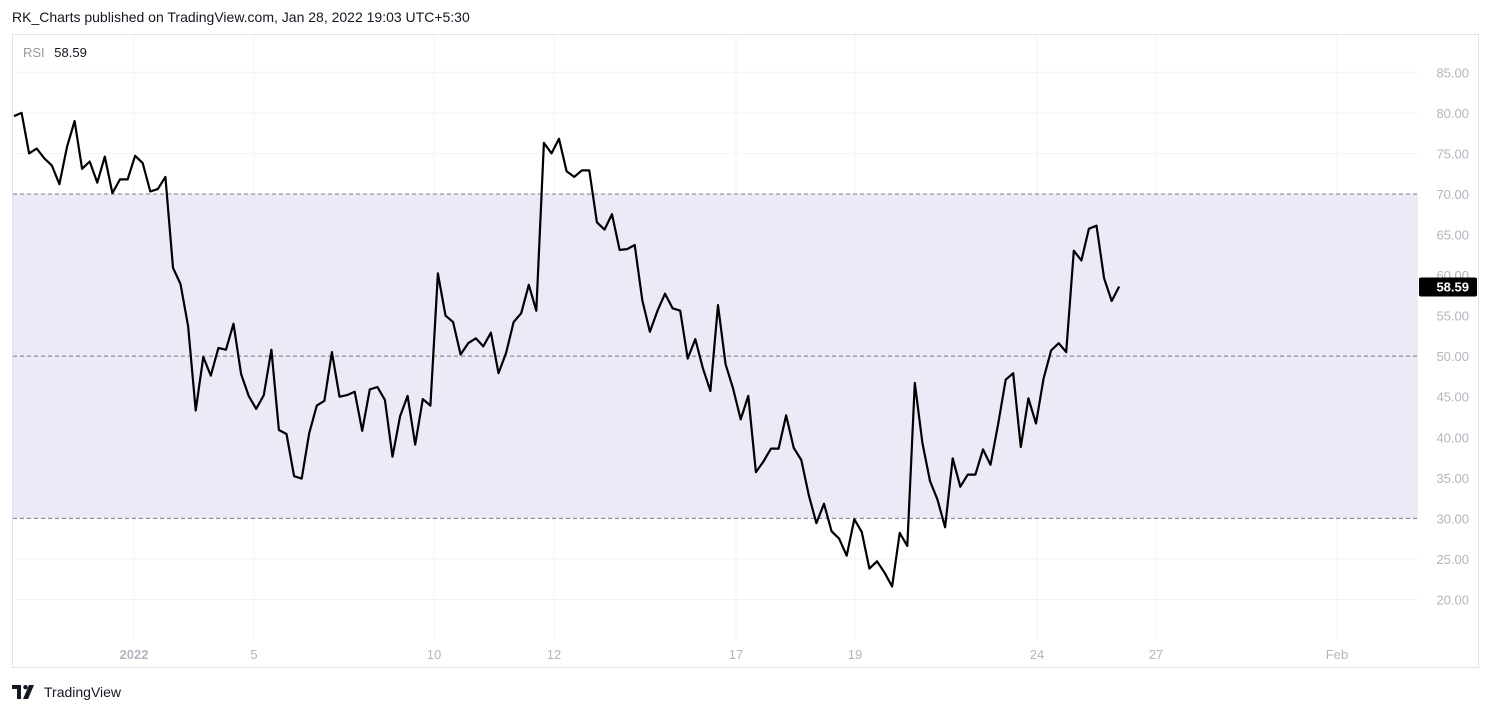  I want to click on tradingview-logo-icon, so click(23, 692).